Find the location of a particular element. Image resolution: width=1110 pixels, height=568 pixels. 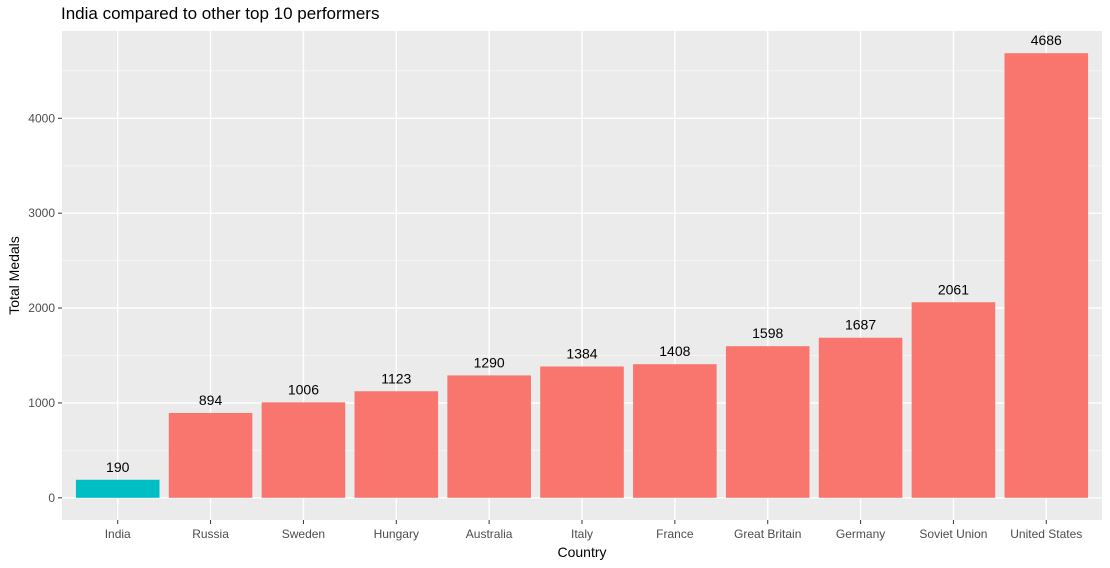

y-tick-label: 1000 is located at coordinates (41, 403).